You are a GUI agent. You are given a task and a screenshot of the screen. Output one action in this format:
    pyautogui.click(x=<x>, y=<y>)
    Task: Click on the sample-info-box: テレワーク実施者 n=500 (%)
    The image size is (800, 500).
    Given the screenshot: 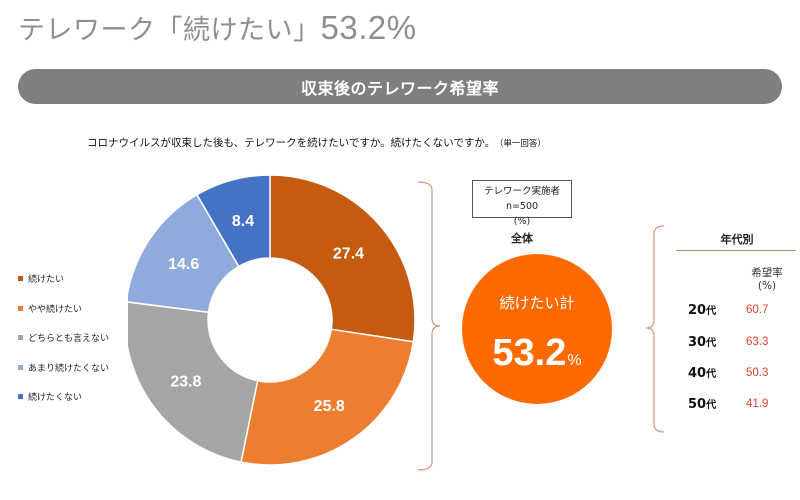 What is the action you would take?
    pyautogui.click(x=522, y=203)
    